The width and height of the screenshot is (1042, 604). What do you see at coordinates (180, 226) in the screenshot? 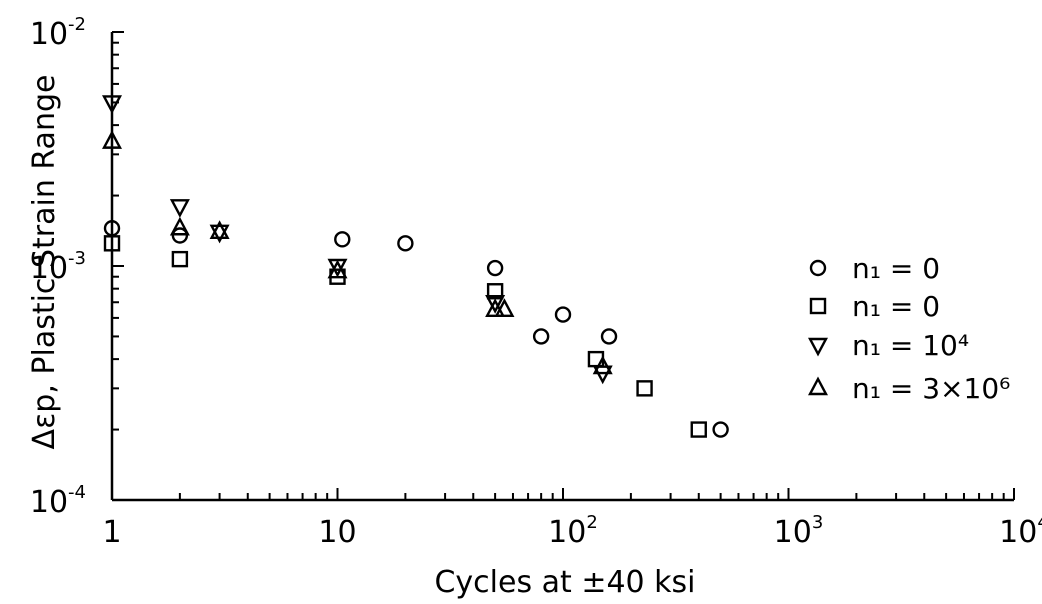
I see `data-point-triangle-up` at bounding box center [180, 226].